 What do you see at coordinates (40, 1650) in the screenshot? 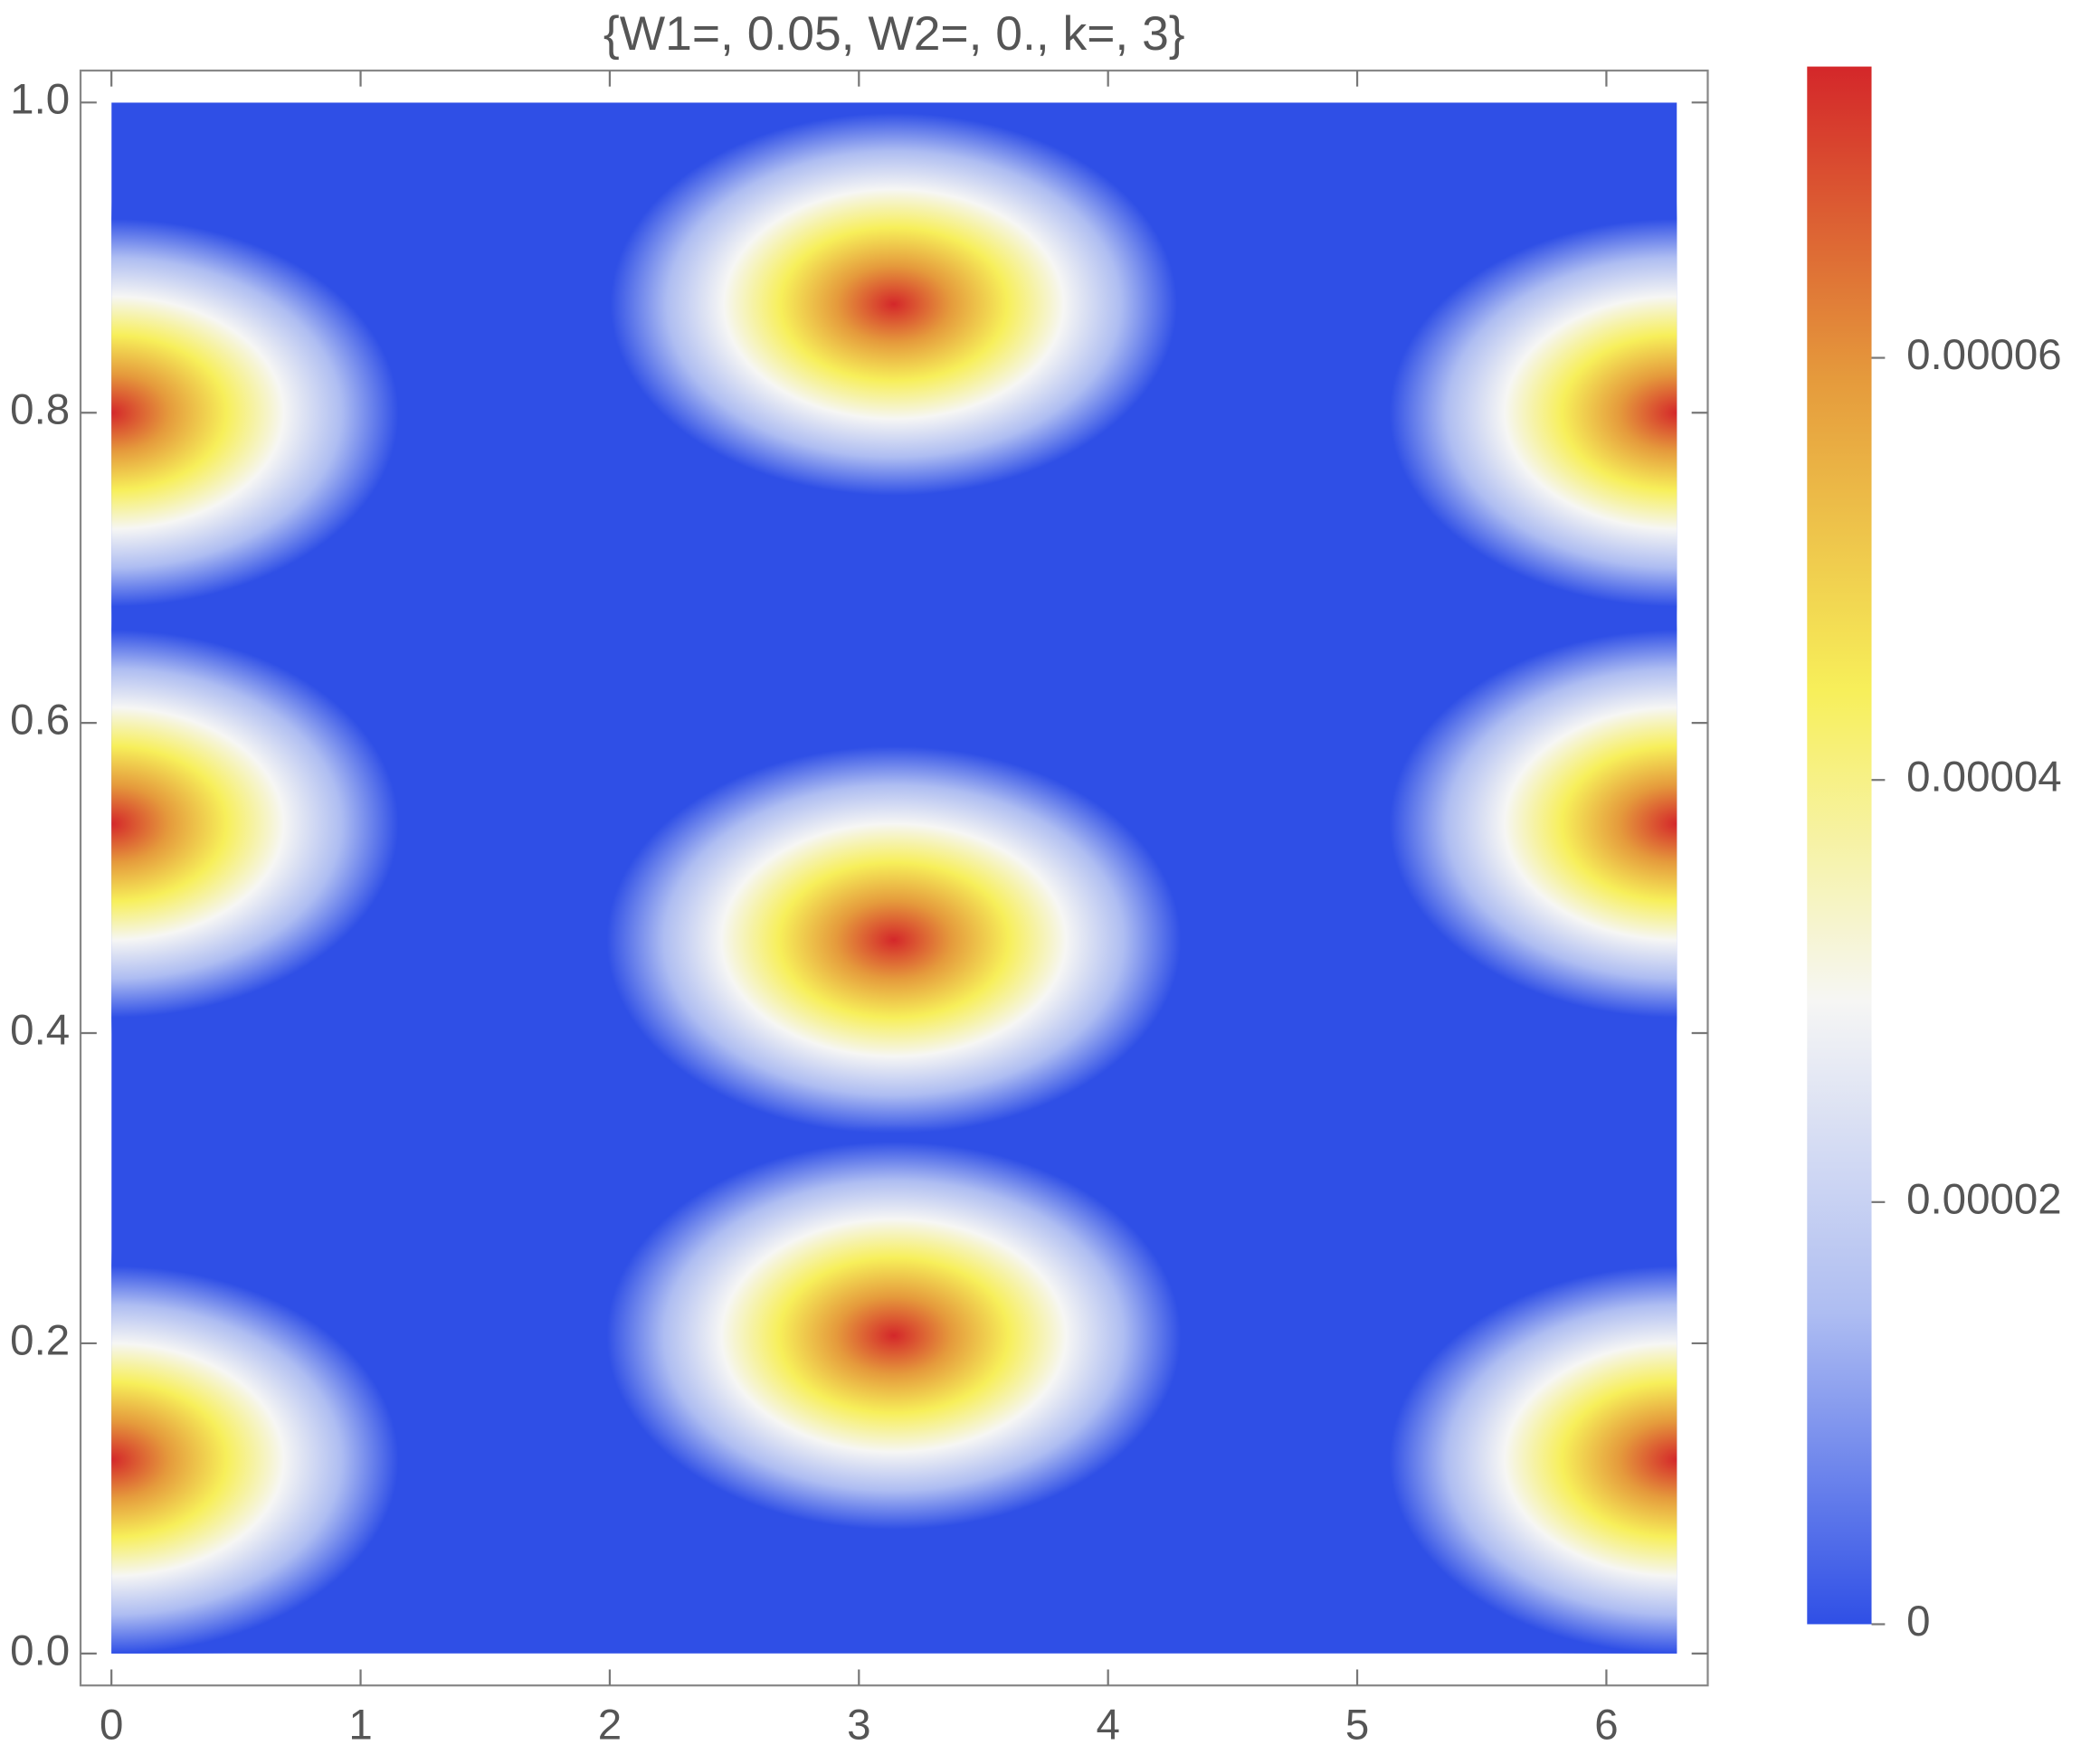
I see `y-tick-label: 0.0` at bounding box center [40, 1650].